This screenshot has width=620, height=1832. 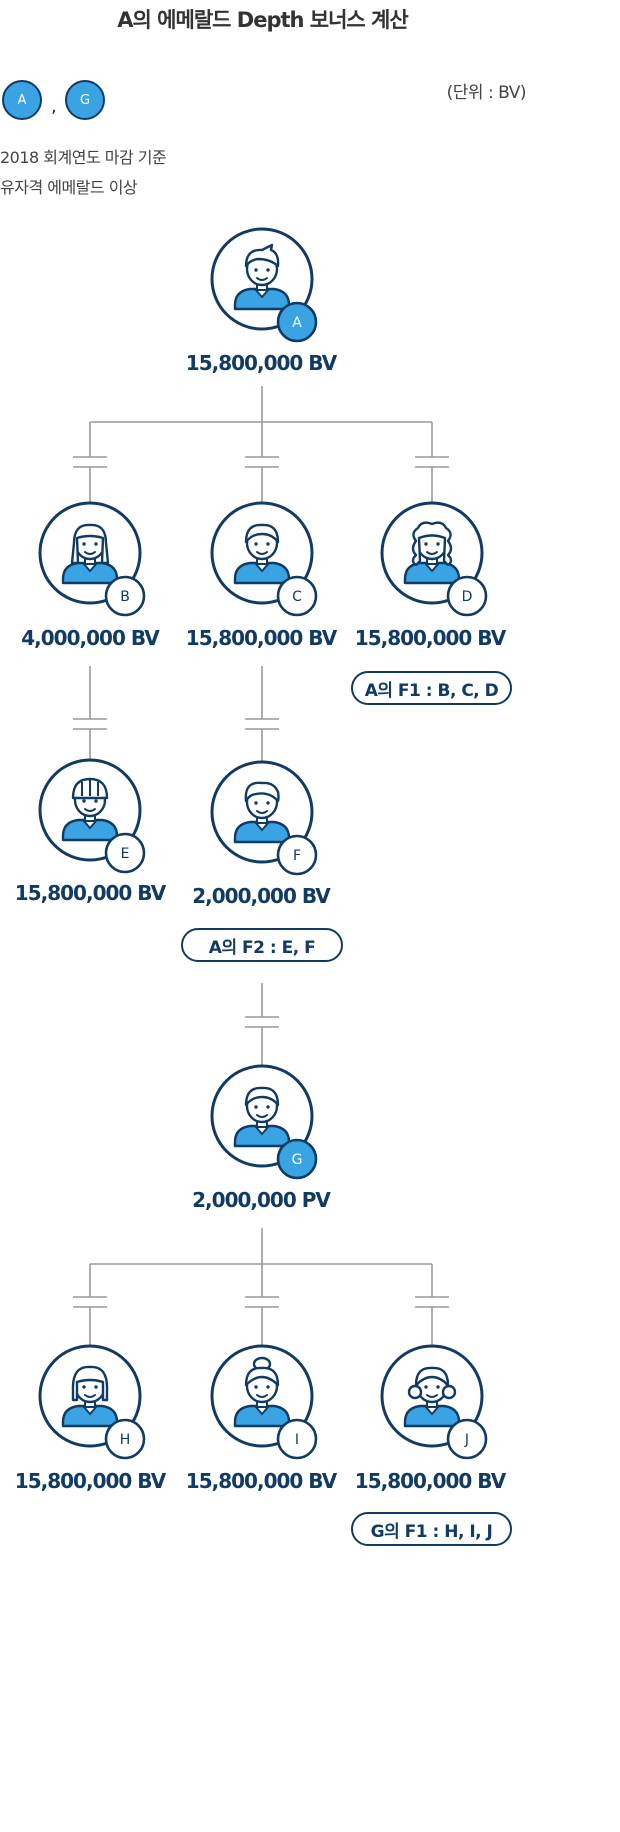 What do you see at coordinates (430, 638) in the screenshot?
I see `value-d: 15,800,000 BV` at bounding box center [430, 638].